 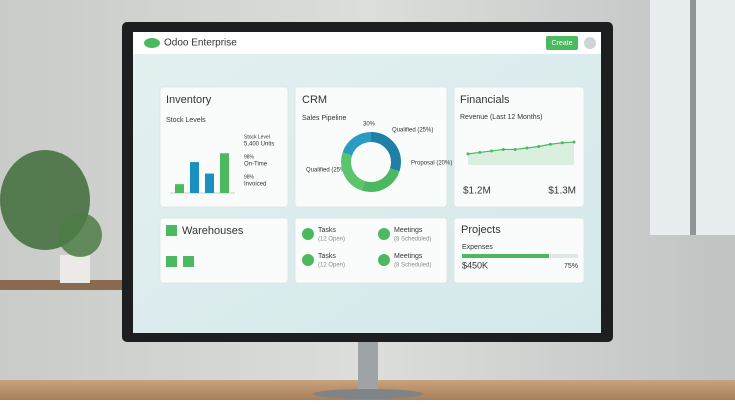 I want to click on legend-text: Invoiced, so click(x=255, y=185).